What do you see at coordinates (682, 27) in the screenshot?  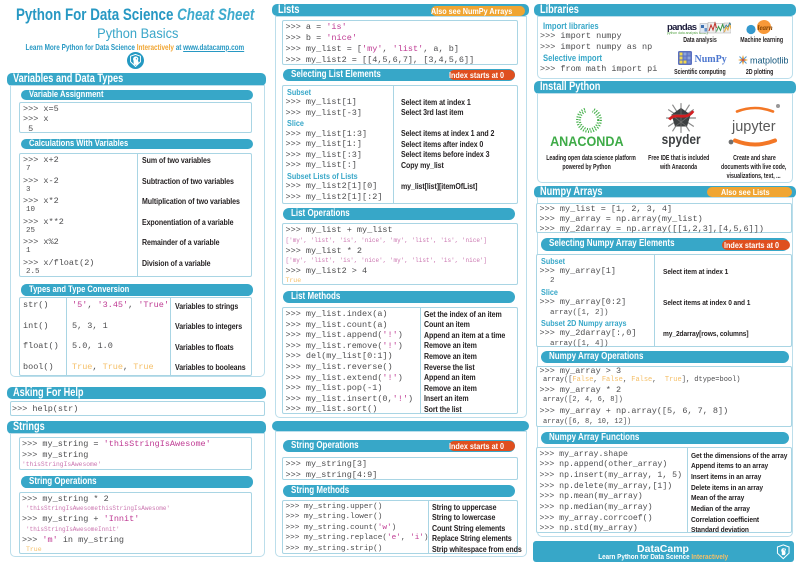 I see `svg-text: pandas` at bounding box center [682, 27].